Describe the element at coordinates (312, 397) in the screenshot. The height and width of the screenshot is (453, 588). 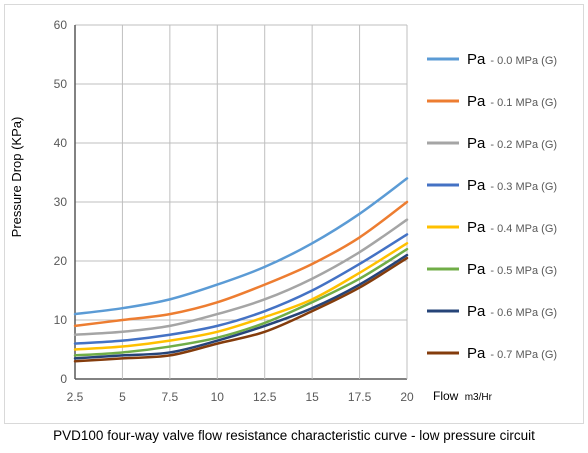
I see `x-tick-label: 15` at that location.